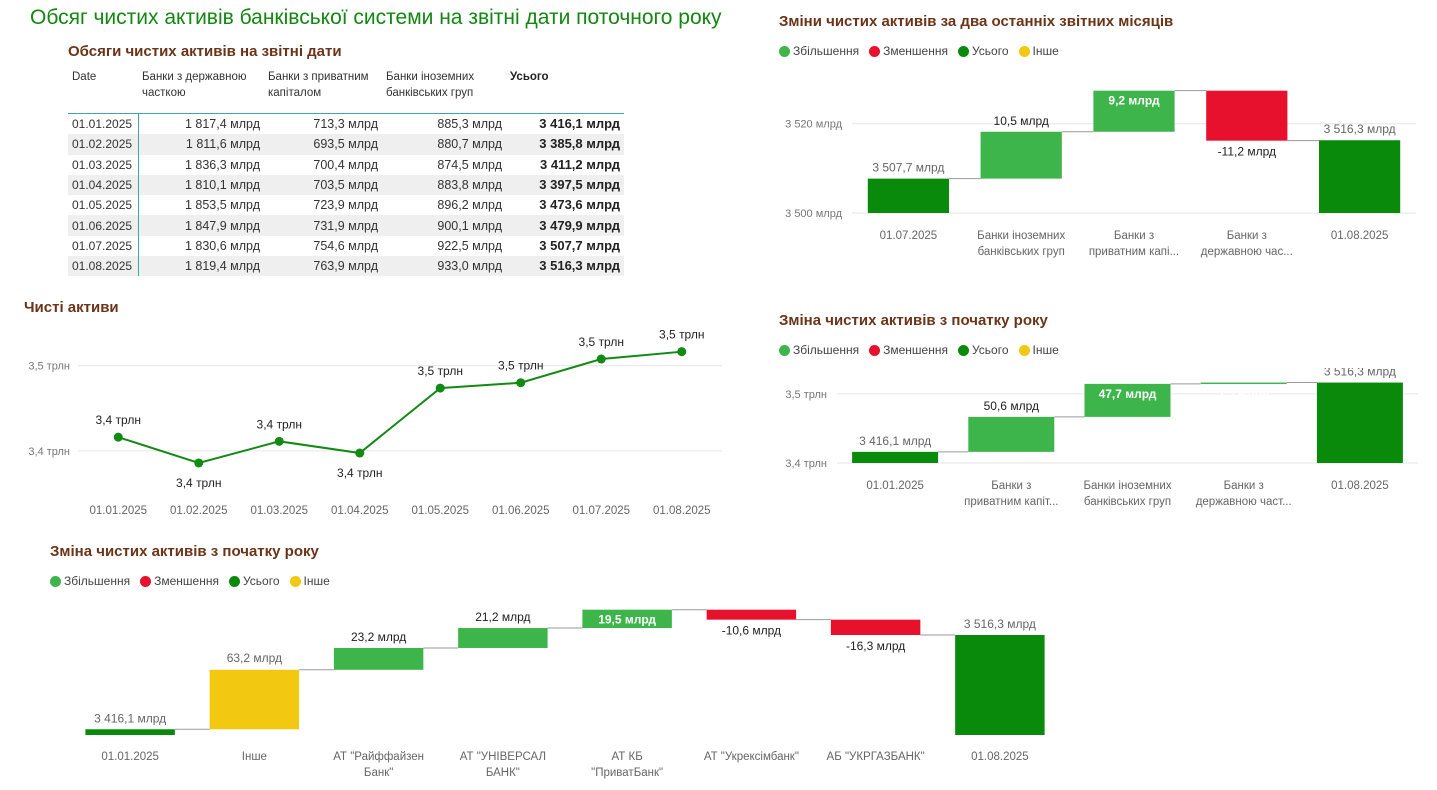 Image resolution: width=1437 pixels, height=790 pixels. Describe the element at coordinates (234, 581) in the screenshot. I see `legend-total-dot` at that location.